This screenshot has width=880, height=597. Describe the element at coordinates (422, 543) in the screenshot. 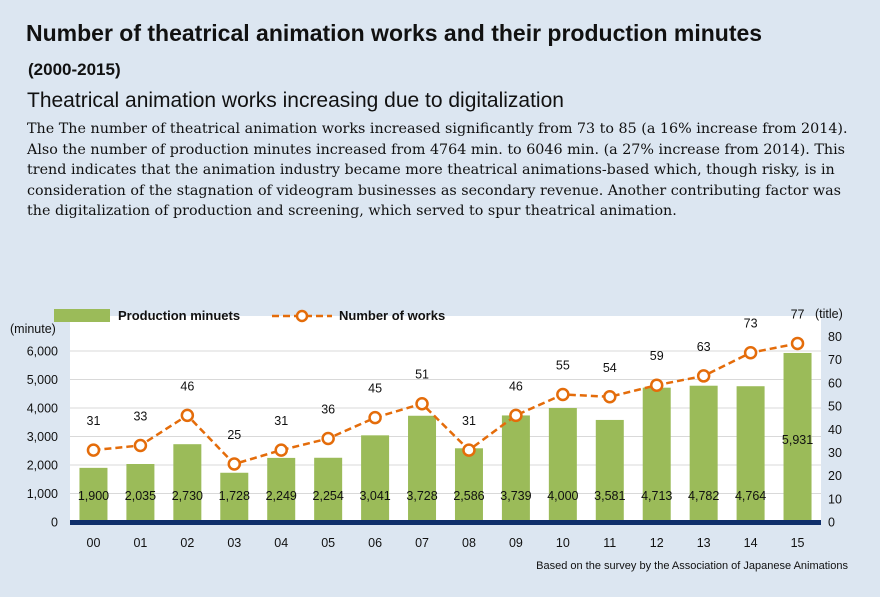

I see `x-tick-label: 07` at that location.